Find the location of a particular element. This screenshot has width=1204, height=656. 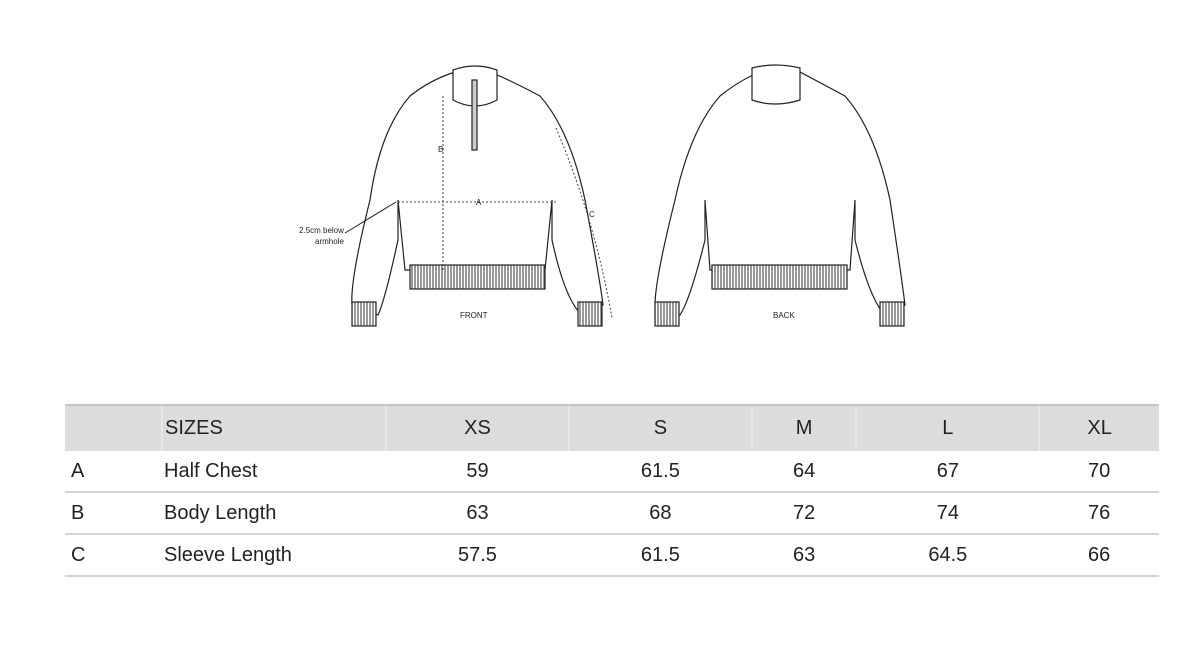

table-row: B Body Length 63 68 72 74 76 is located at coordinates (612, 513).